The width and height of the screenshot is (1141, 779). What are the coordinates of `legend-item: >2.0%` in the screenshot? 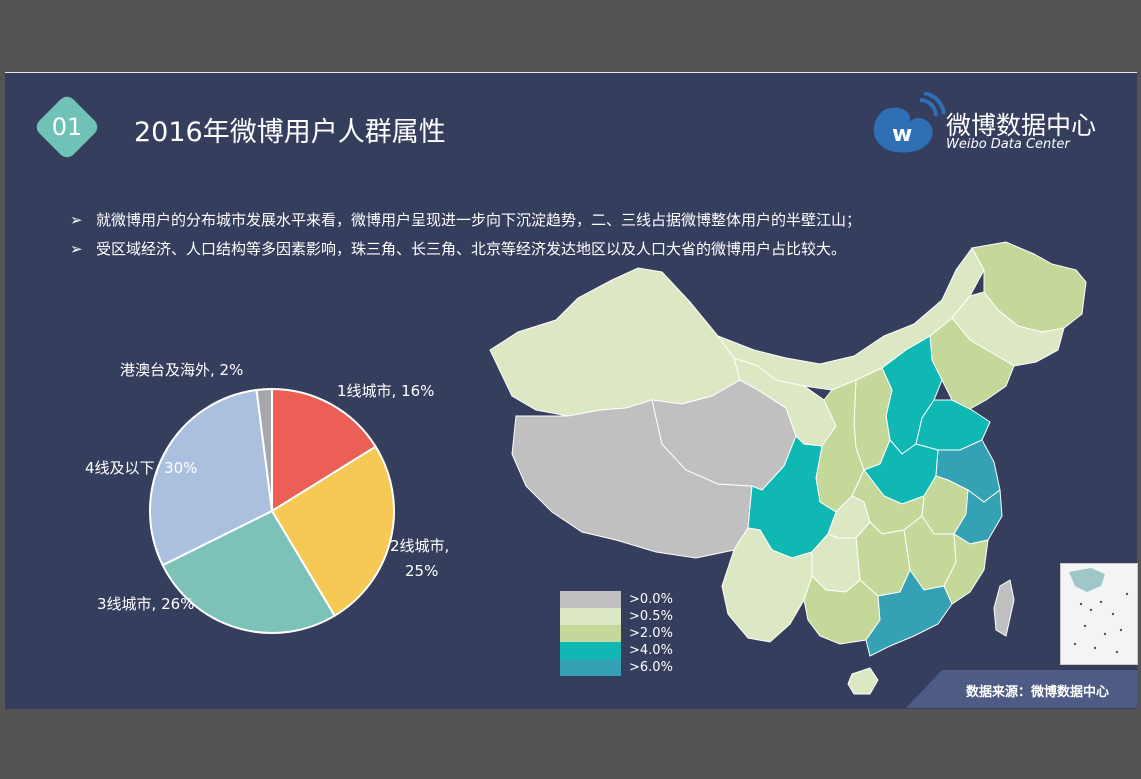 It's located at (616, 633).